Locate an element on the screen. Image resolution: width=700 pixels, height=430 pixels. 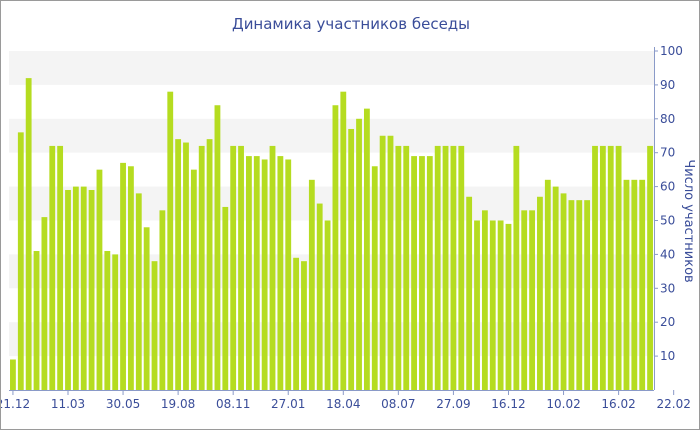
y-tick-label: 60 is located at coordinates (667, 187).